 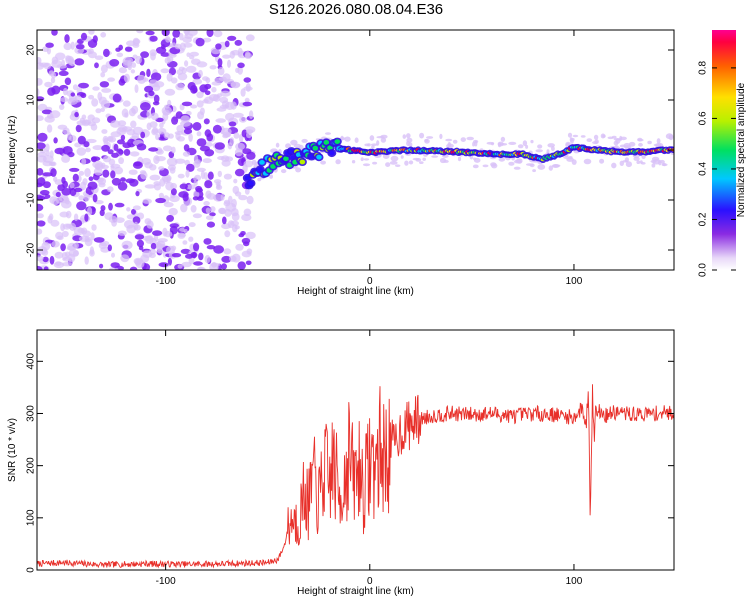 What do you see at coordinates (12, 150) in the screenshot?
I see `spectrogram-ylabel: Frequency (Hz)` at bounding box center [12, 150].